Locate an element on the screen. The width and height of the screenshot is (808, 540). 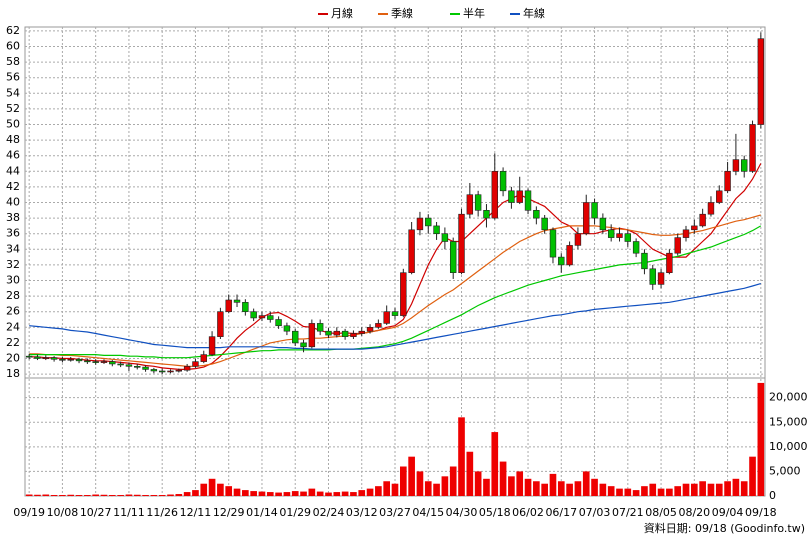
x-tick-label: 06/17 is located at coordinates (561, 512).